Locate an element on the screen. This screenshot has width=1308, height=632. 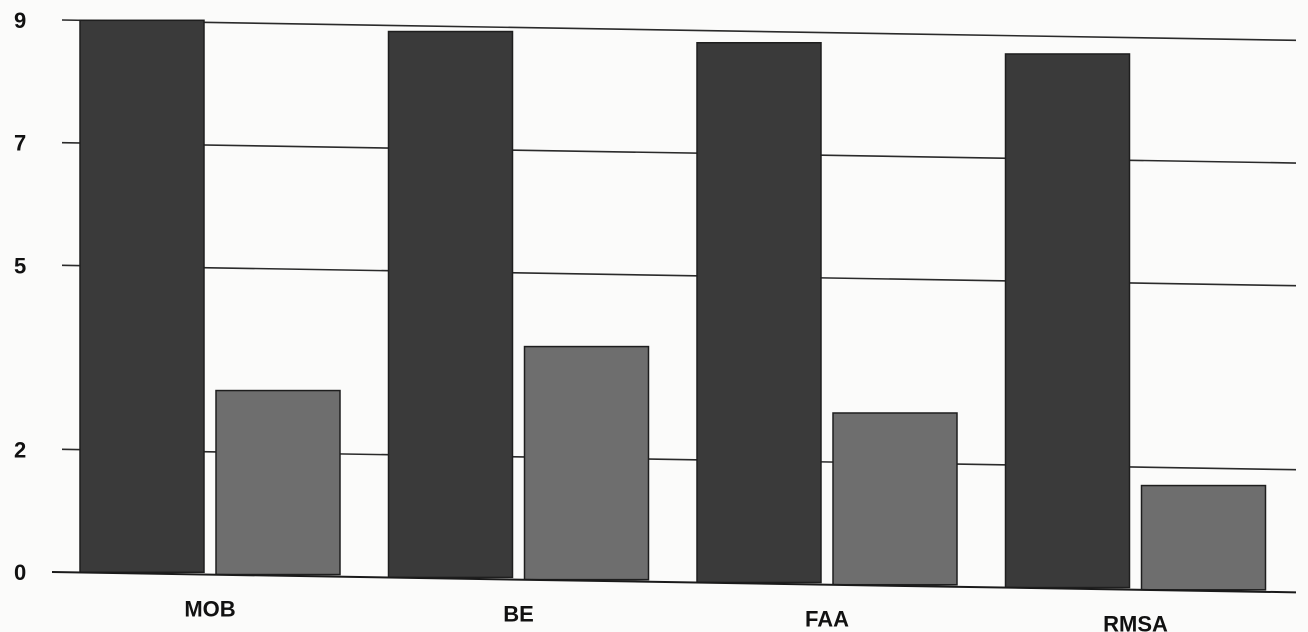
y-tick-label-0: 0 is located at coordinates (20, 572).